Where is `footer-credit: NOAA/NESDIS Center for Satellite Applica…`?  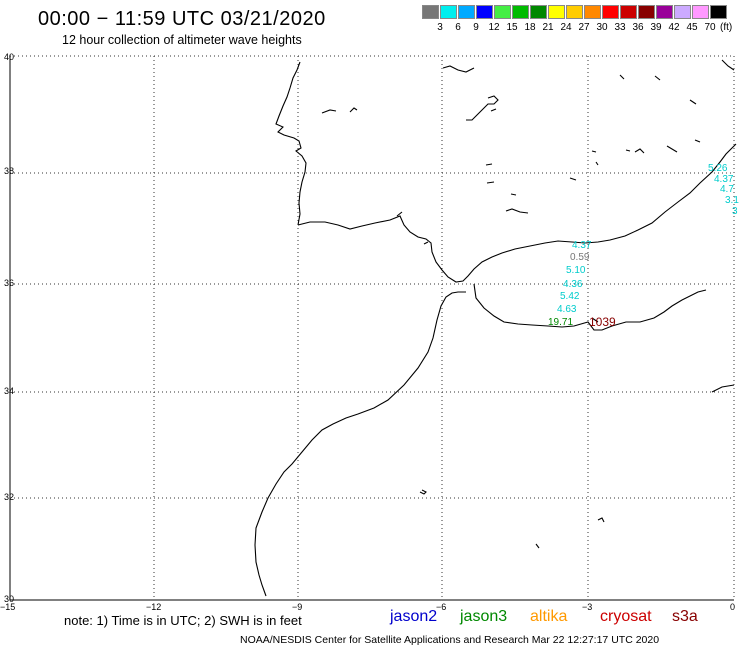 footer-credit: NOAA/NESDIS Center for Satellite Applica… is located at coordinates (450, 640).